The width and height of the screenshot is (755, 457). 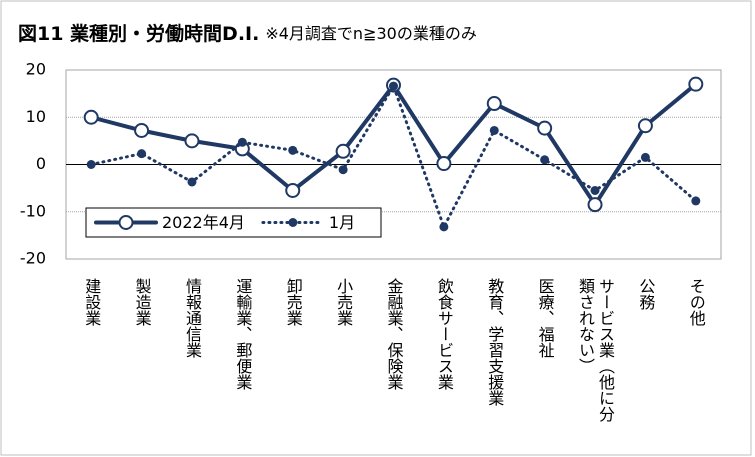 What do you see at coordinates (342, 222) in the screenshot?
I see `legend-label: 1月` at bounding box center [342, 222].